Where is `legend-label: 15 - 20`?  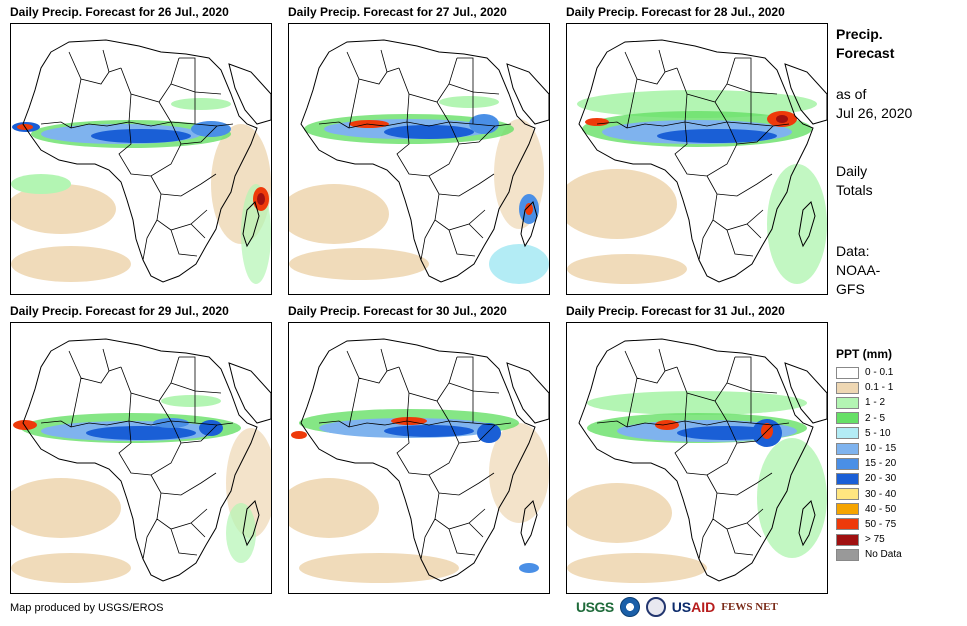 legend-label: 15 - 20 is located at coordinates (881, 464).